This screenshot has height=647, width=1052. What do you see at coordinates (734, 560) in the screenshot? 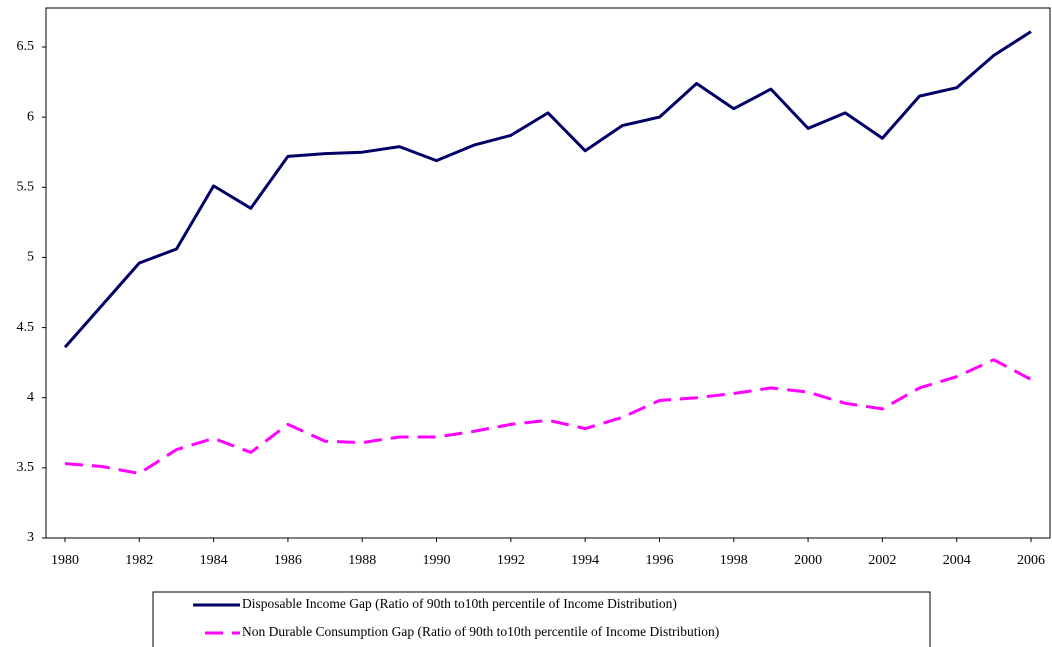
I see `x-tick-label: 1998` at bounding box center [734, 560].